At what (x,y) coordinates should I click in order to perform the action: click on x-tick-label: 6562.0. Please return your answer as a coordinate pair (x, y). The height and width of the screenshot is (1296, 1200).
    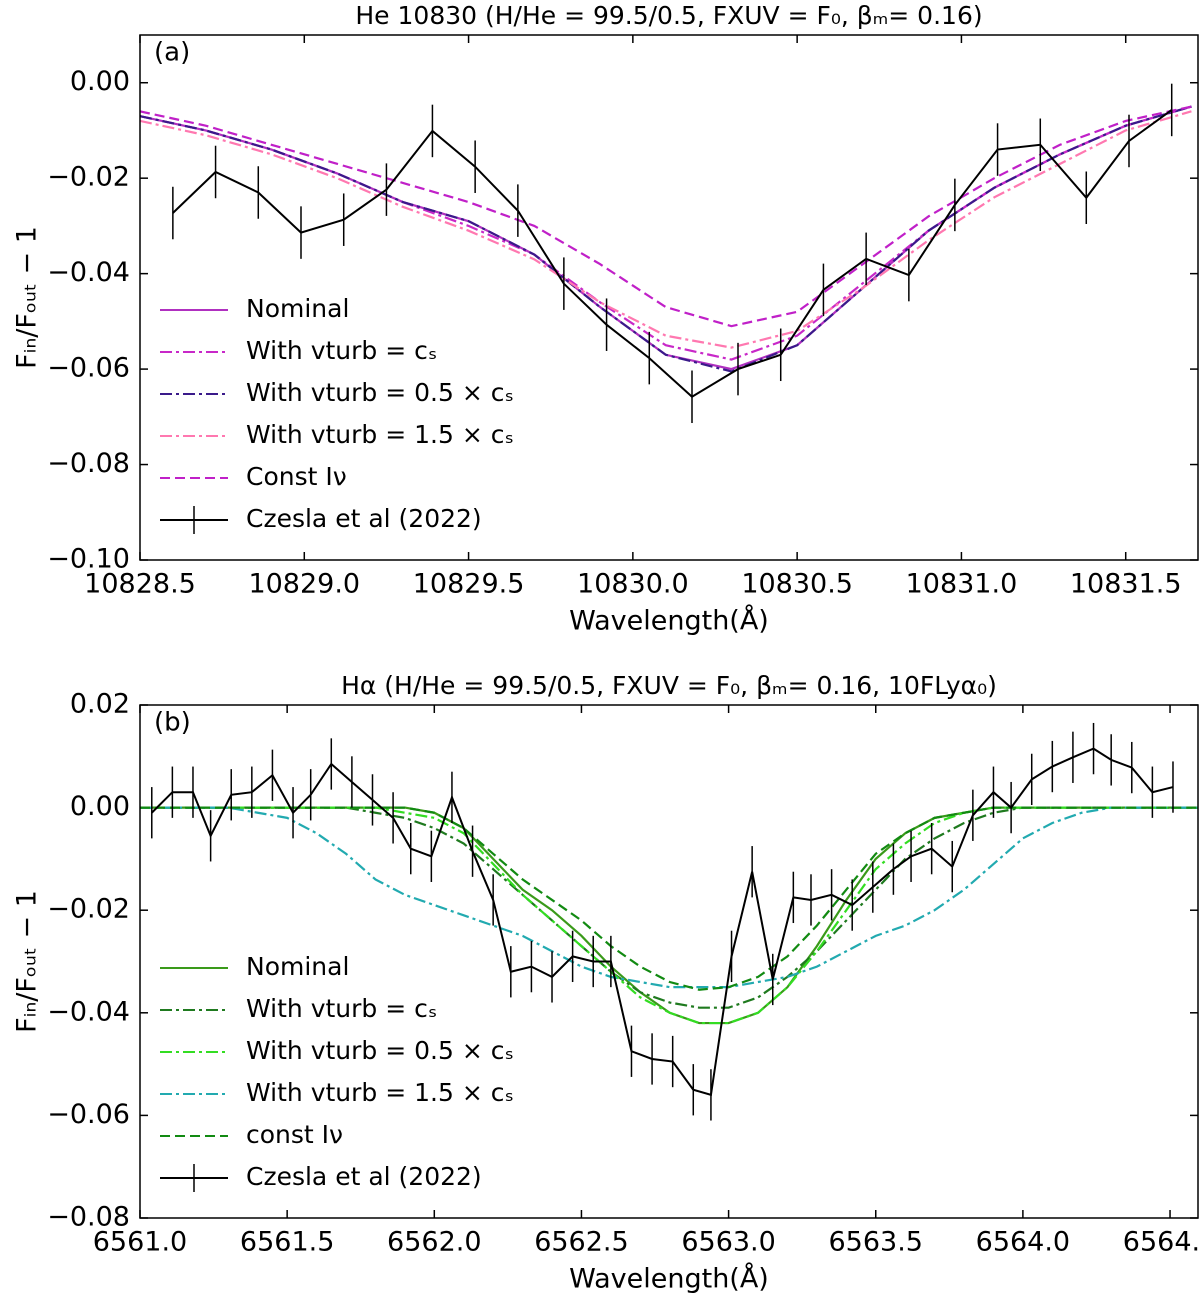
    Looking at the image, I should click on (434, 1242).